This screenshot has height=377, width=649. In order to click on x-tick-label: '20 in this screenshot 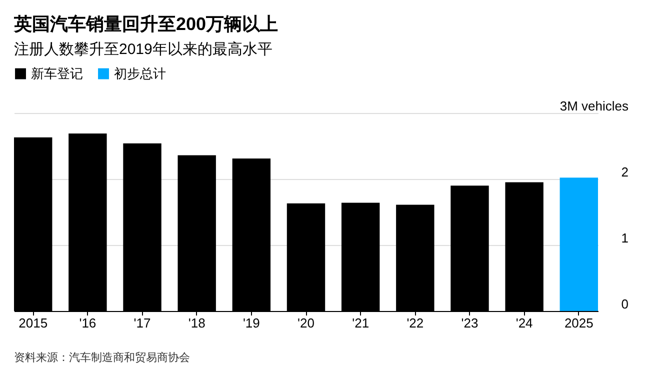, I will do `click(306, 323)`.